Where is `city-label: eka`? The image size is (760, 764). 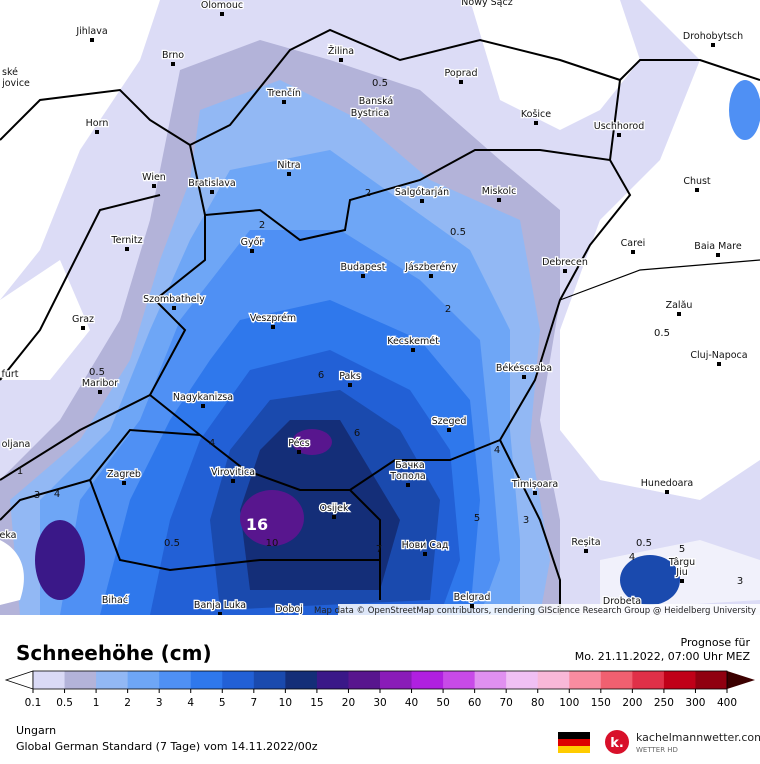
city-label: eka is located at coordinates (8, 535).